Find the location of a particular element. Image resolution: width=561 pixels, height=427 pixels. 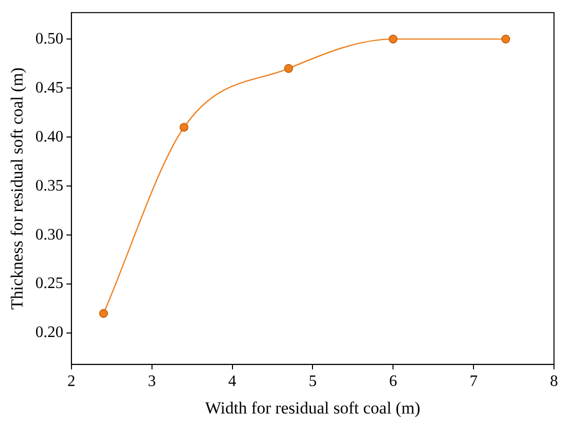

x-tick-label: 4 is located at coordinates (232, 381).